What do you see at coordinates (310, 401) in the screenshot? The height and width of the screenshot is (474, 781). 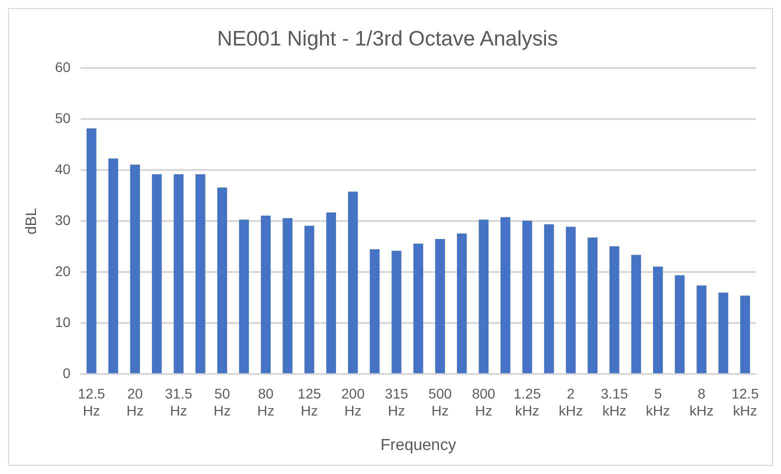 I see `x-tick-label: 125 Hz` at bounding box center [310, 401].